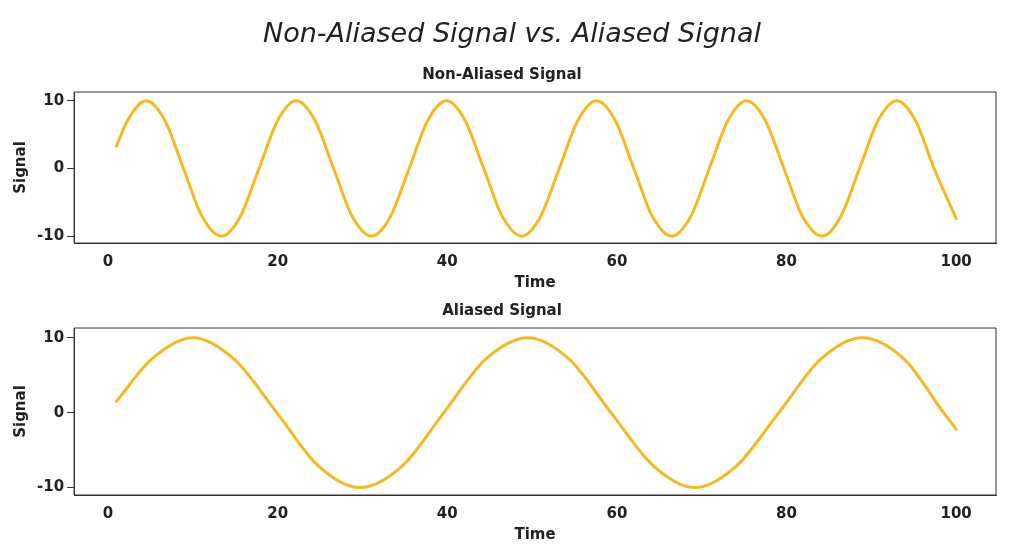 The height and width of the screenshot is (553, 1024). What do you see at coordinates (512, 33) in the screenshot?
I see `chart-title: Non-Aliased Signal vs. Aliased Signal` at bounding box center [512, 33].